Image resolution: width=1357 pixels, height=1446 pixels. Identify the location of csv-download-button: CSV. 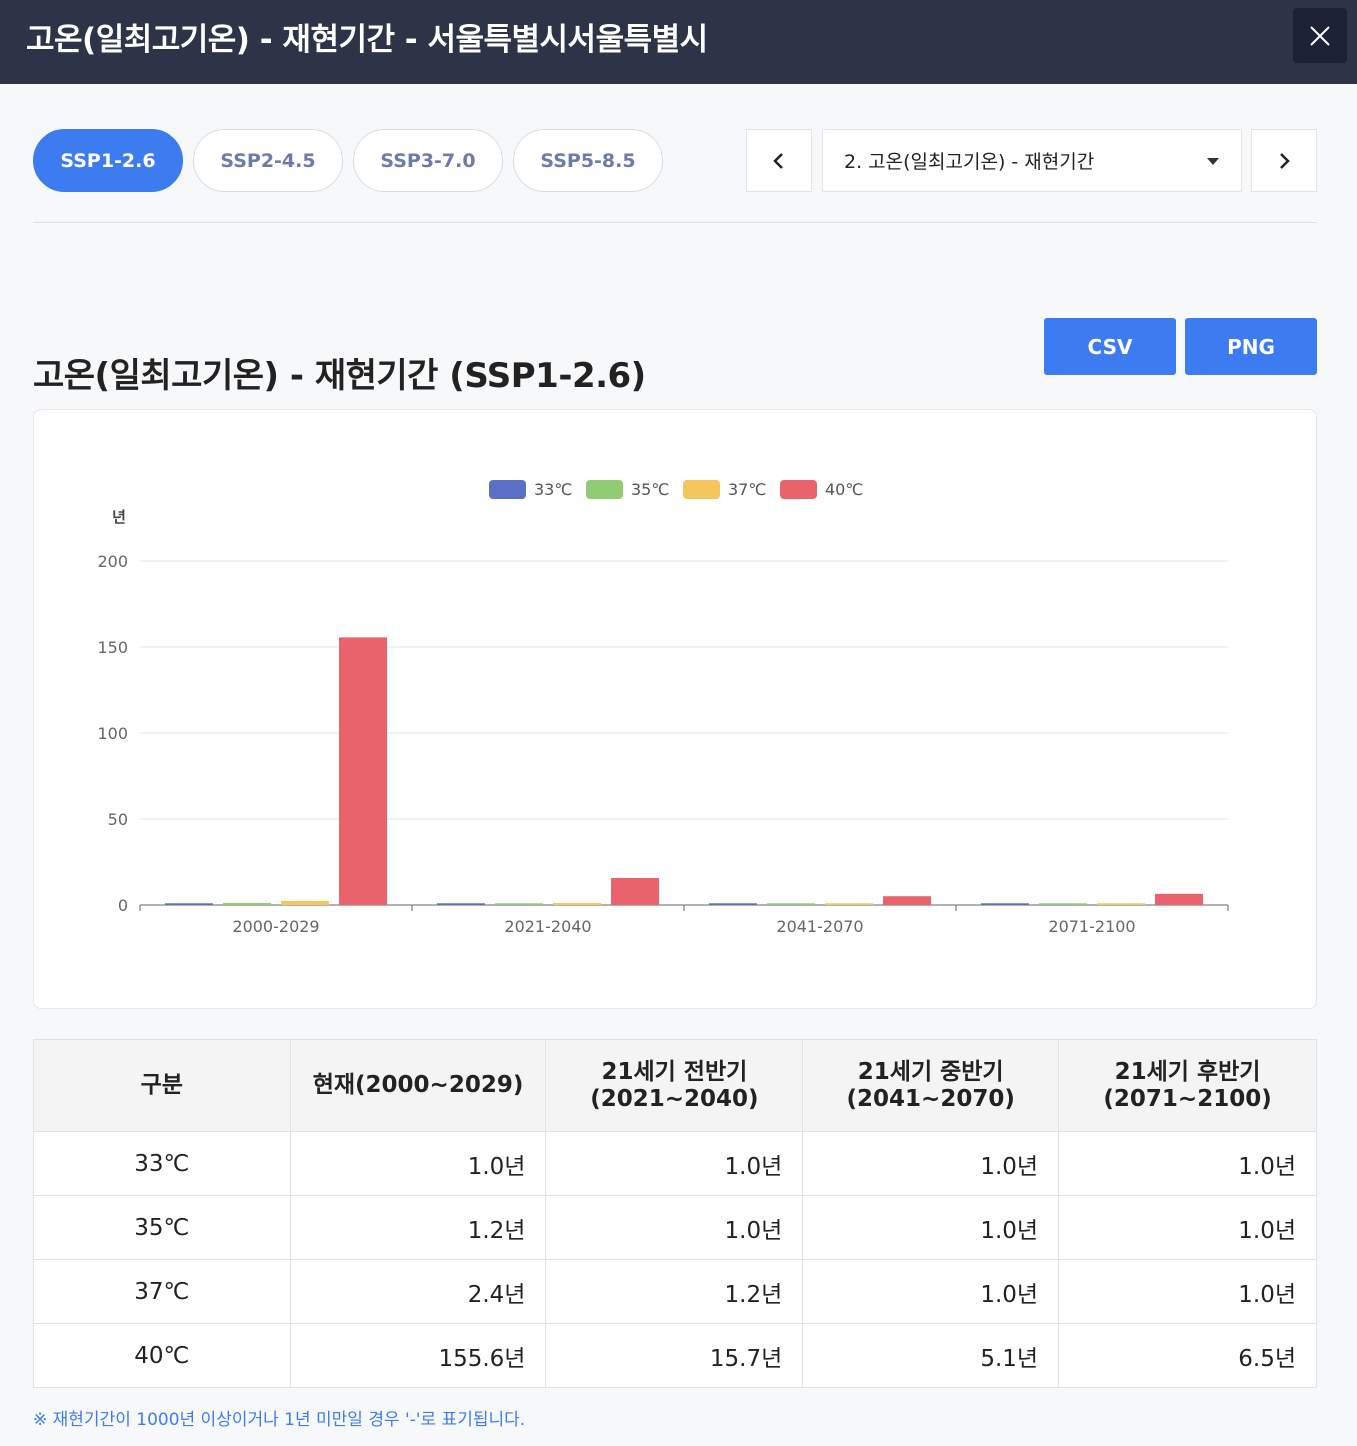
(1110, 346).